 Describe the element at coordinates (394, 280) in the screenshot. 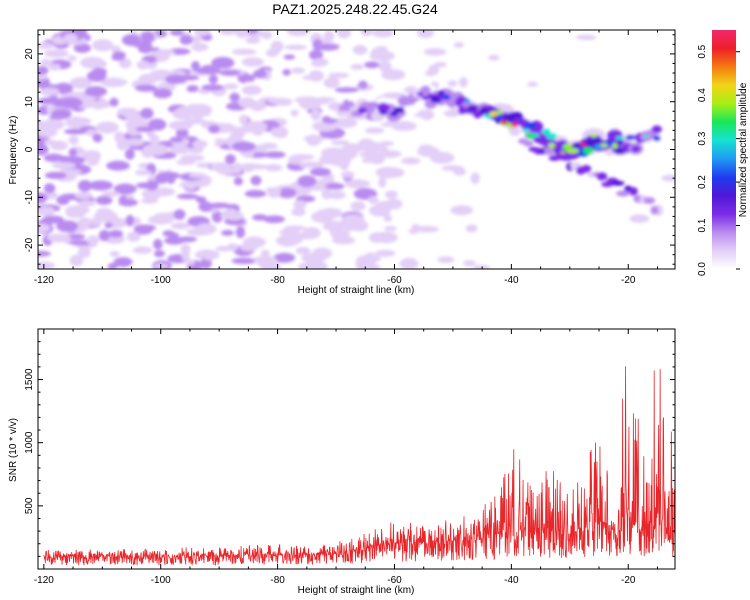

I see `x-tick-label: -60` at that location.